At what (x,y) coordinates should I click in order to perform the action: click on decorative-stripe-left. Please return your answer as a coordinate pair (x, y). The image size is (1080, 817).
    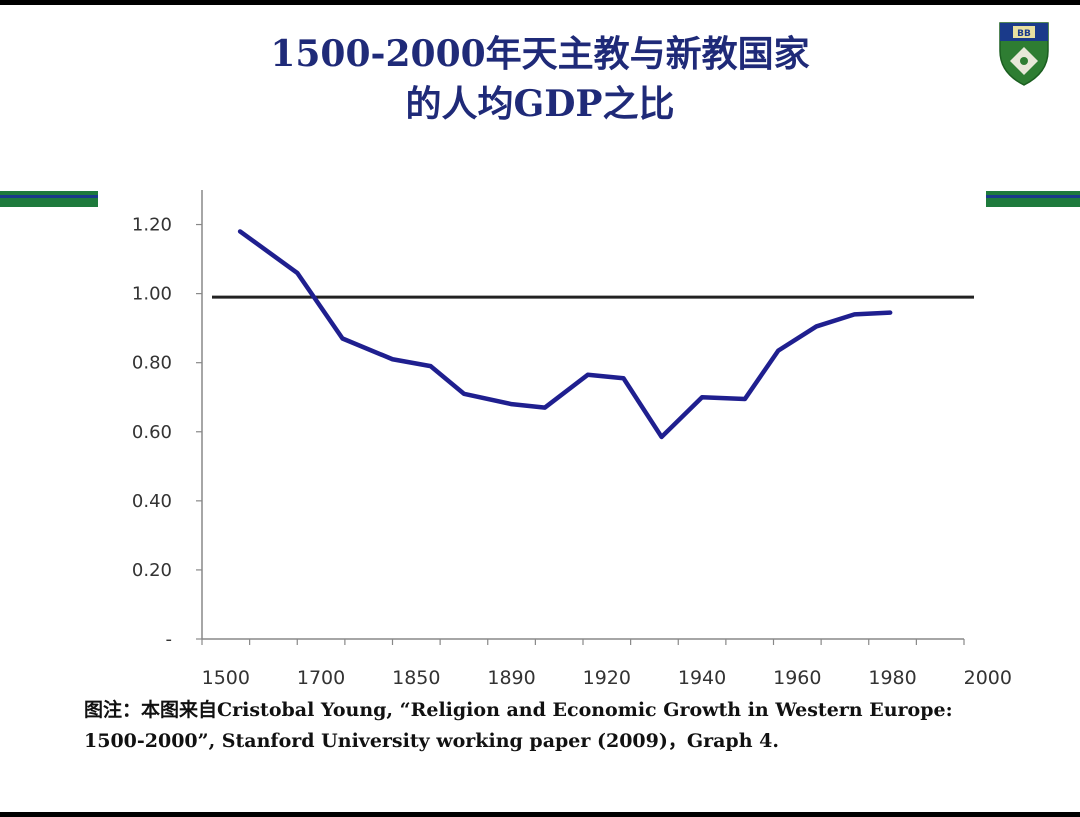
    Looking at the image, I should click on (49, 201).